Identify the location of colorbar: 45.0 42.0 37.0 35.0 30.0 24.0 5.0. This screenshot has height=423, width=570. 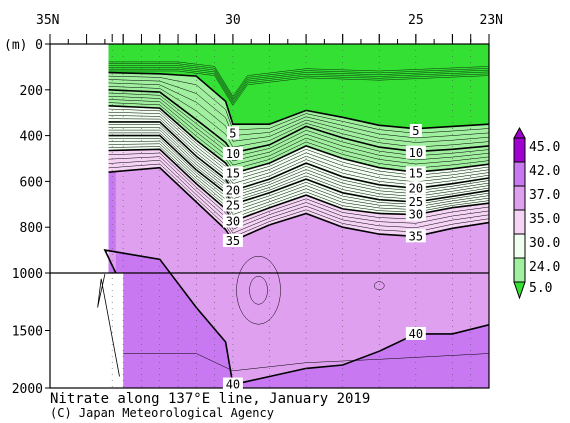
(536, 213).